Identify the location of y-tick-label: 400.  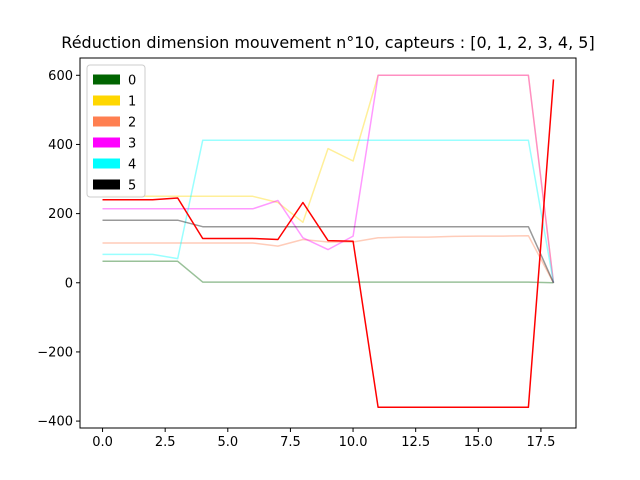
(60, 145).